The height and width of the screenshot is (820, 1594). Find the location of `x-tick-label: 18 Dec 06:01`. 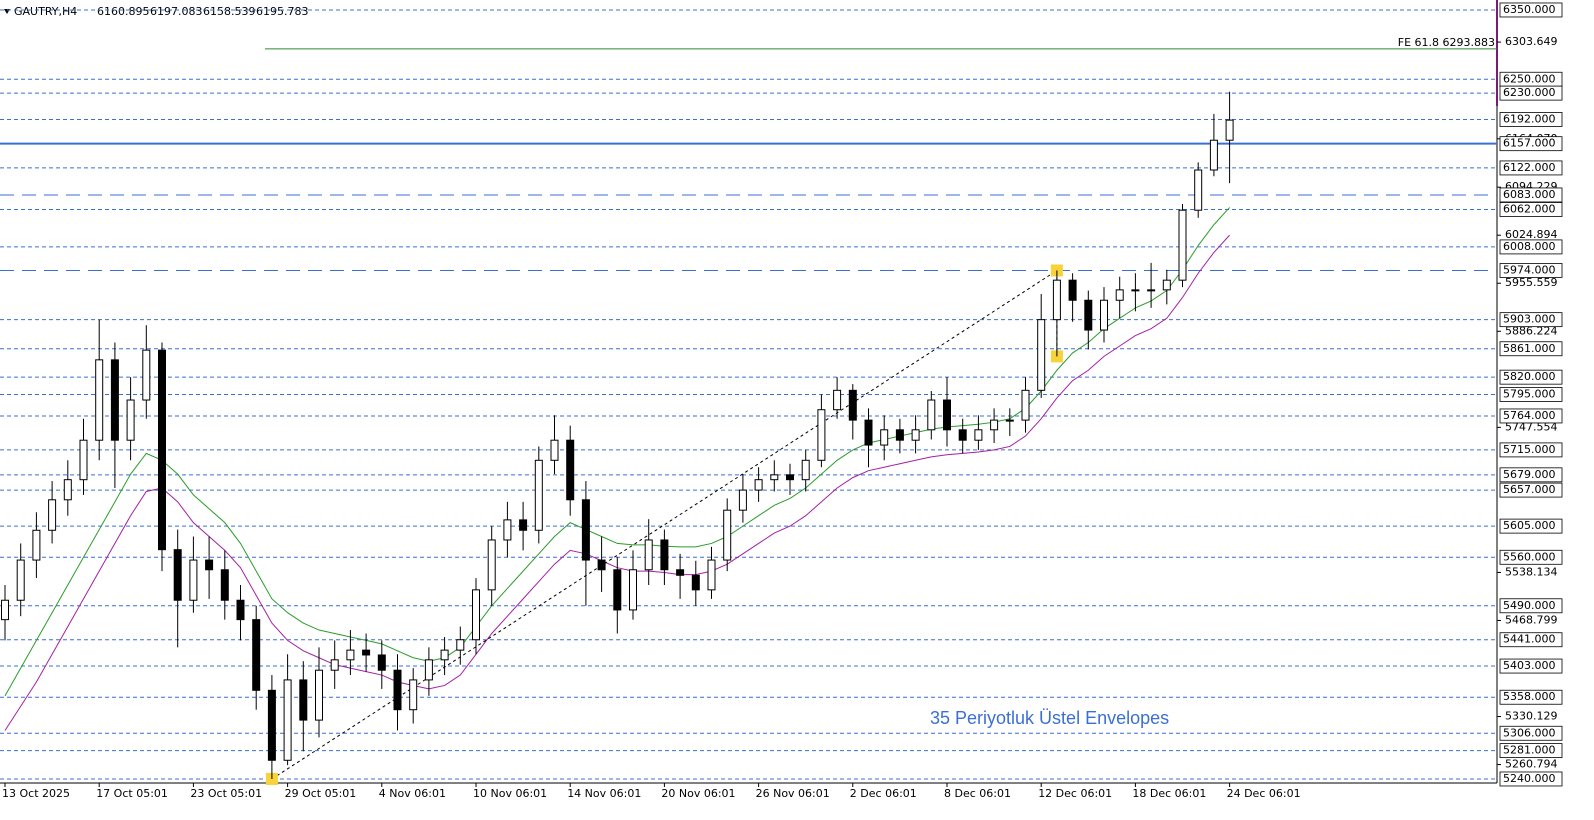

x-tick-label: 18 Dec 06:01 is located at coordinates (1169, 793).